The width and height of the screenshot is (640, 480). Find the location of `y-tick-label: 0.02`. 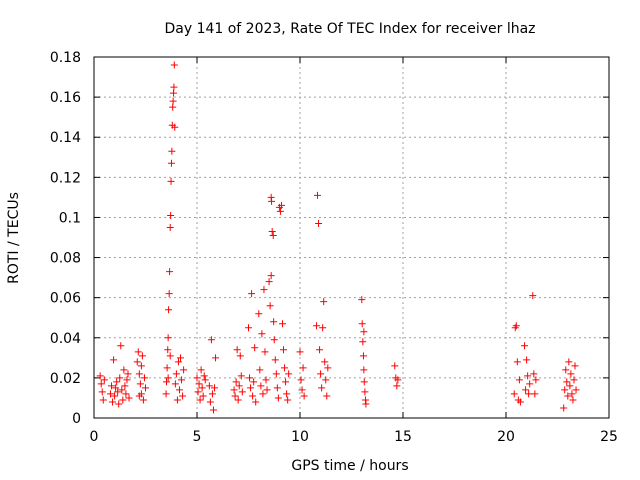

y-tick-label: 0.02 is located at coordinates (65, 379).